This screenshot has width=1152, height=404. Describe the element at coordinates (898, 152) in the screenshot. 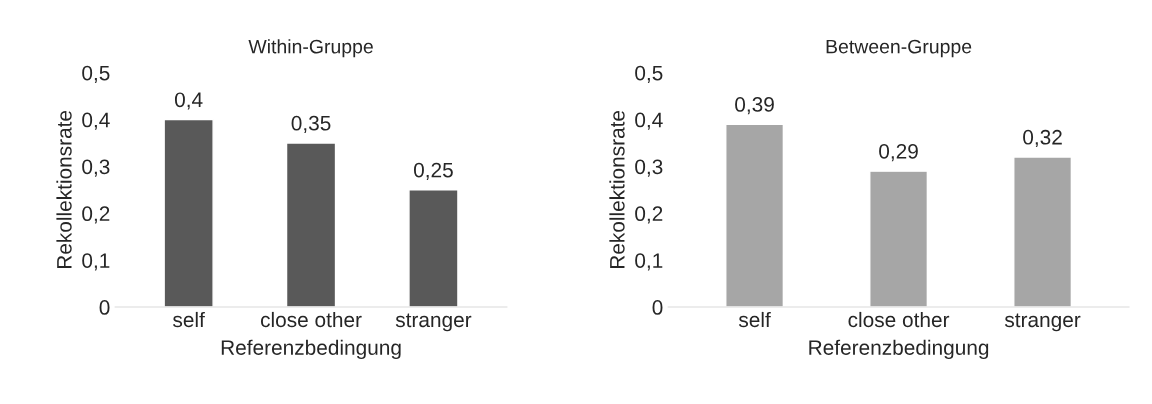

I see `data-label: 0,29` at that location.